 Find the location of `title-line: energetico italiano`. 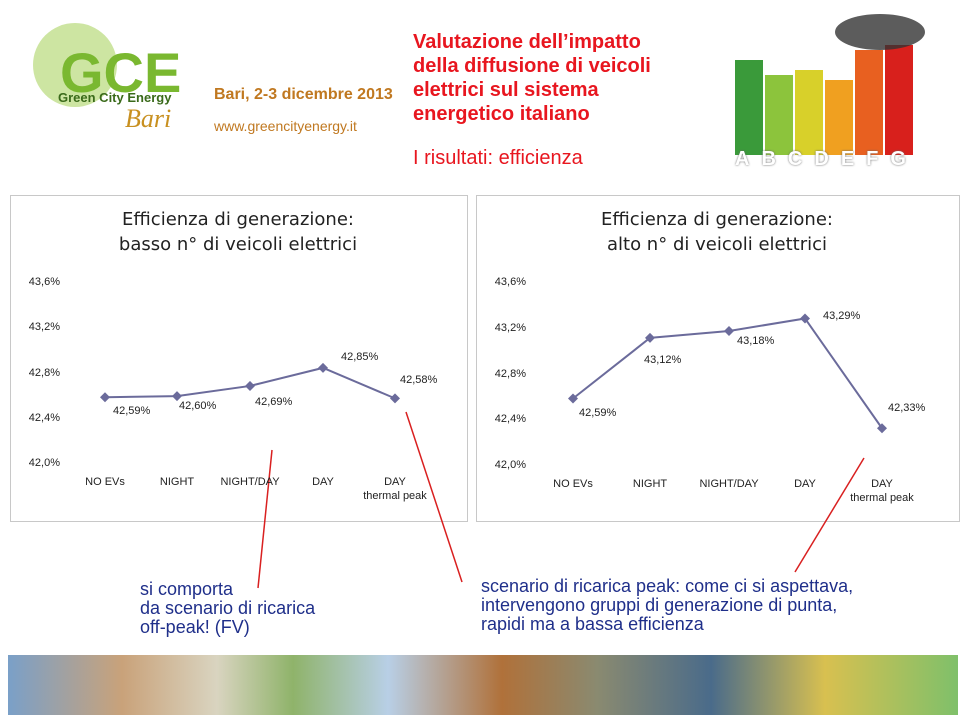

title-line: energetico italiano is located at coordinates (501, 114).